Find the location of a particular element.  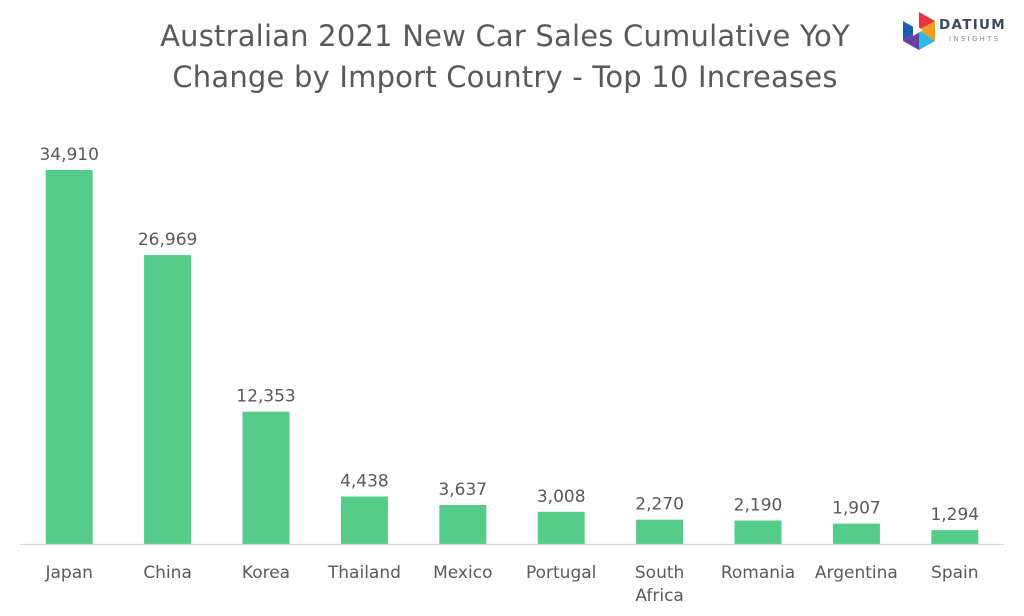

value-label: 1,294 is located at coordinates (954, 515).